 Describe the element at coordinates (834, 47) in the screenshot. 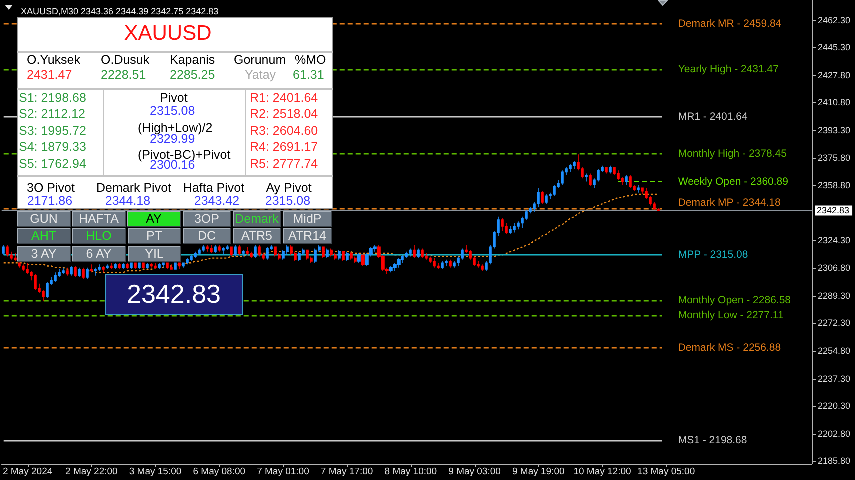

I see `y-tick-label: 2445.30` at that location.